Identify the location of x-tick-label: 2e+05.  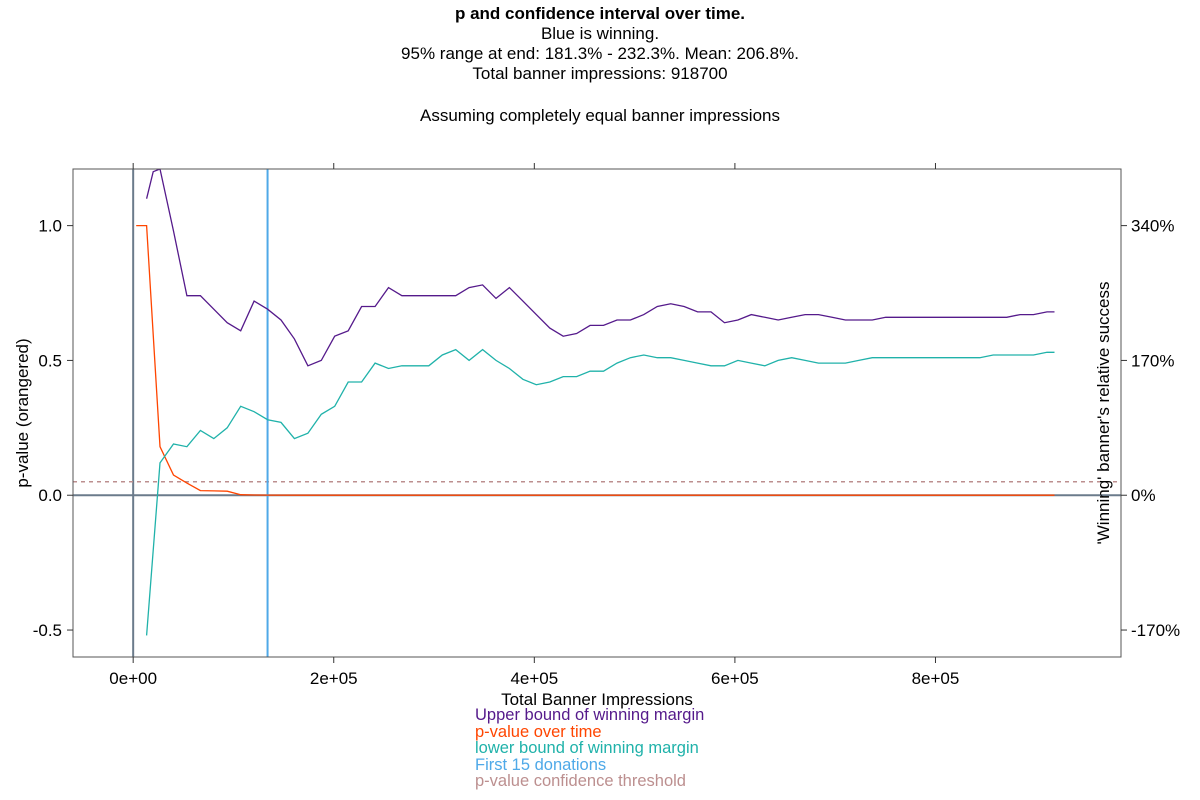
(334, 678).